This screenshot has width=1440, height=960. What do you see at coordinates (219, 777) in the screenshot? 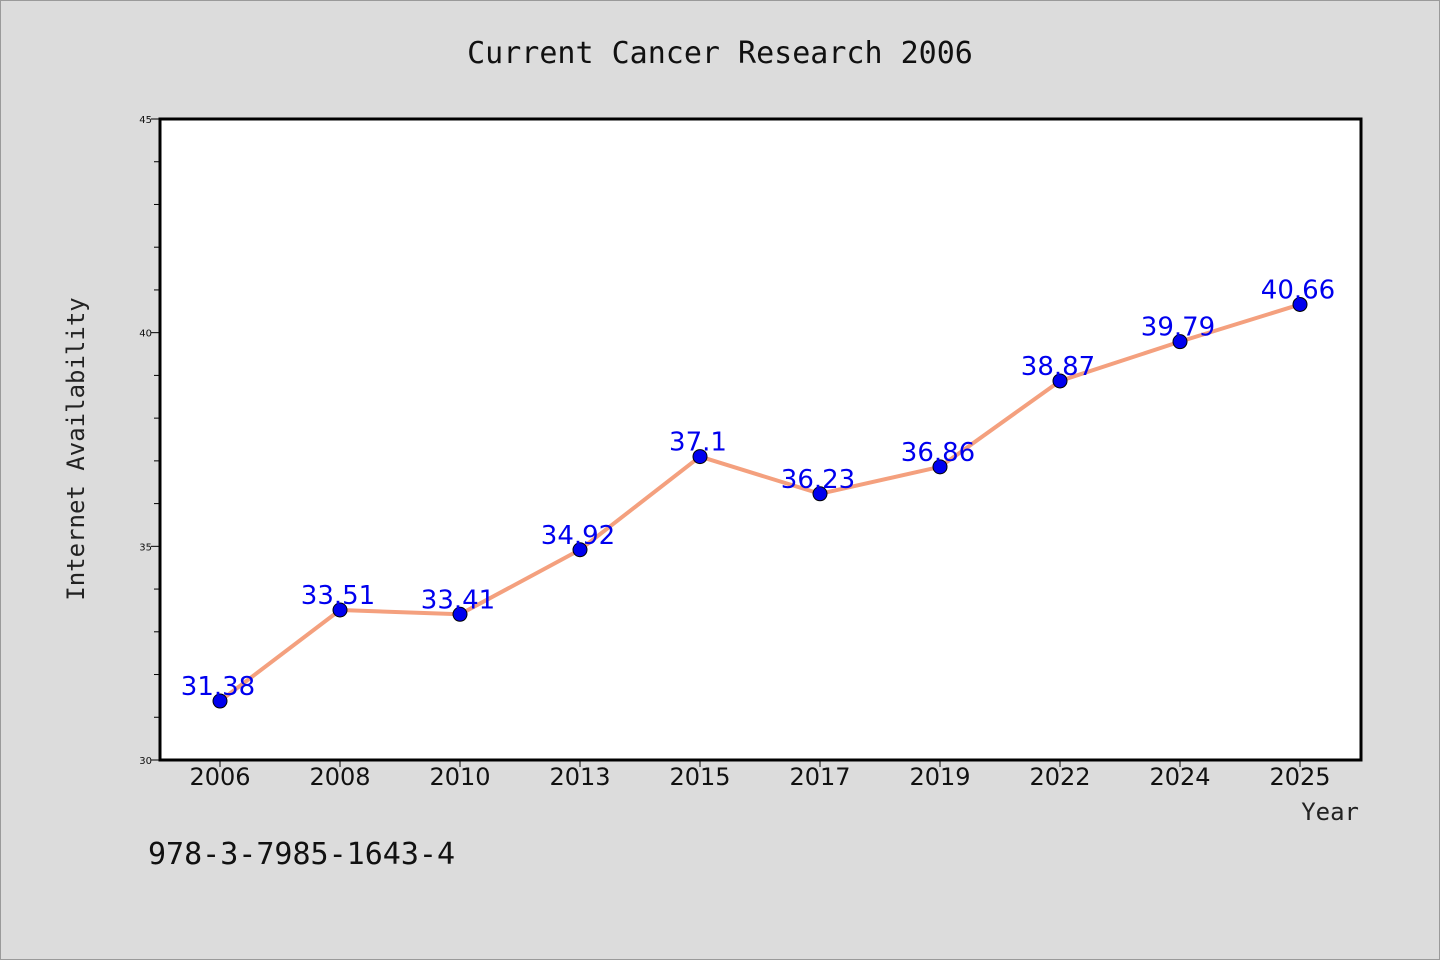
I see `x-tick-label: 2006` at bounding box center [219, 777].